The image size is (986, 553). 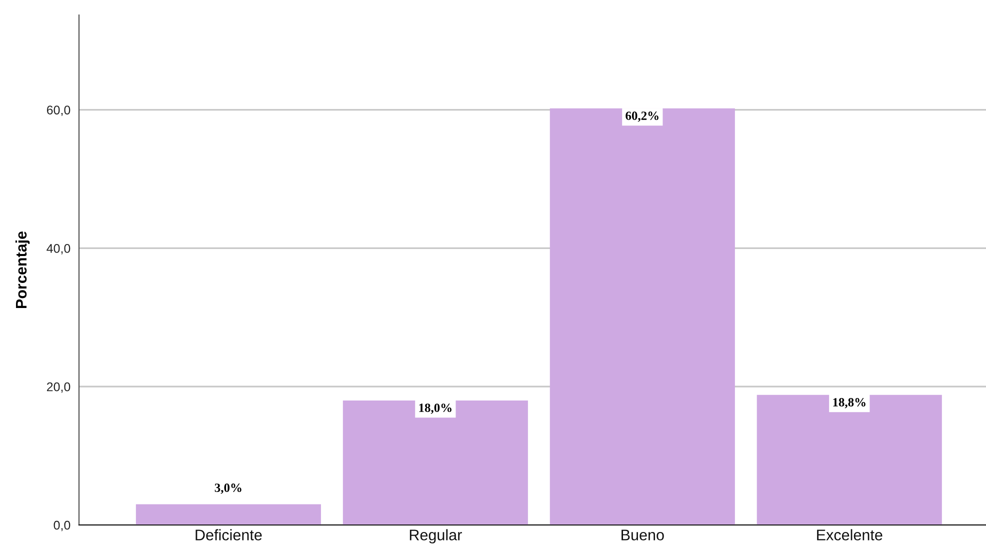 I want to click on y-tick-label: 20,0, so click(x=58, y=387).